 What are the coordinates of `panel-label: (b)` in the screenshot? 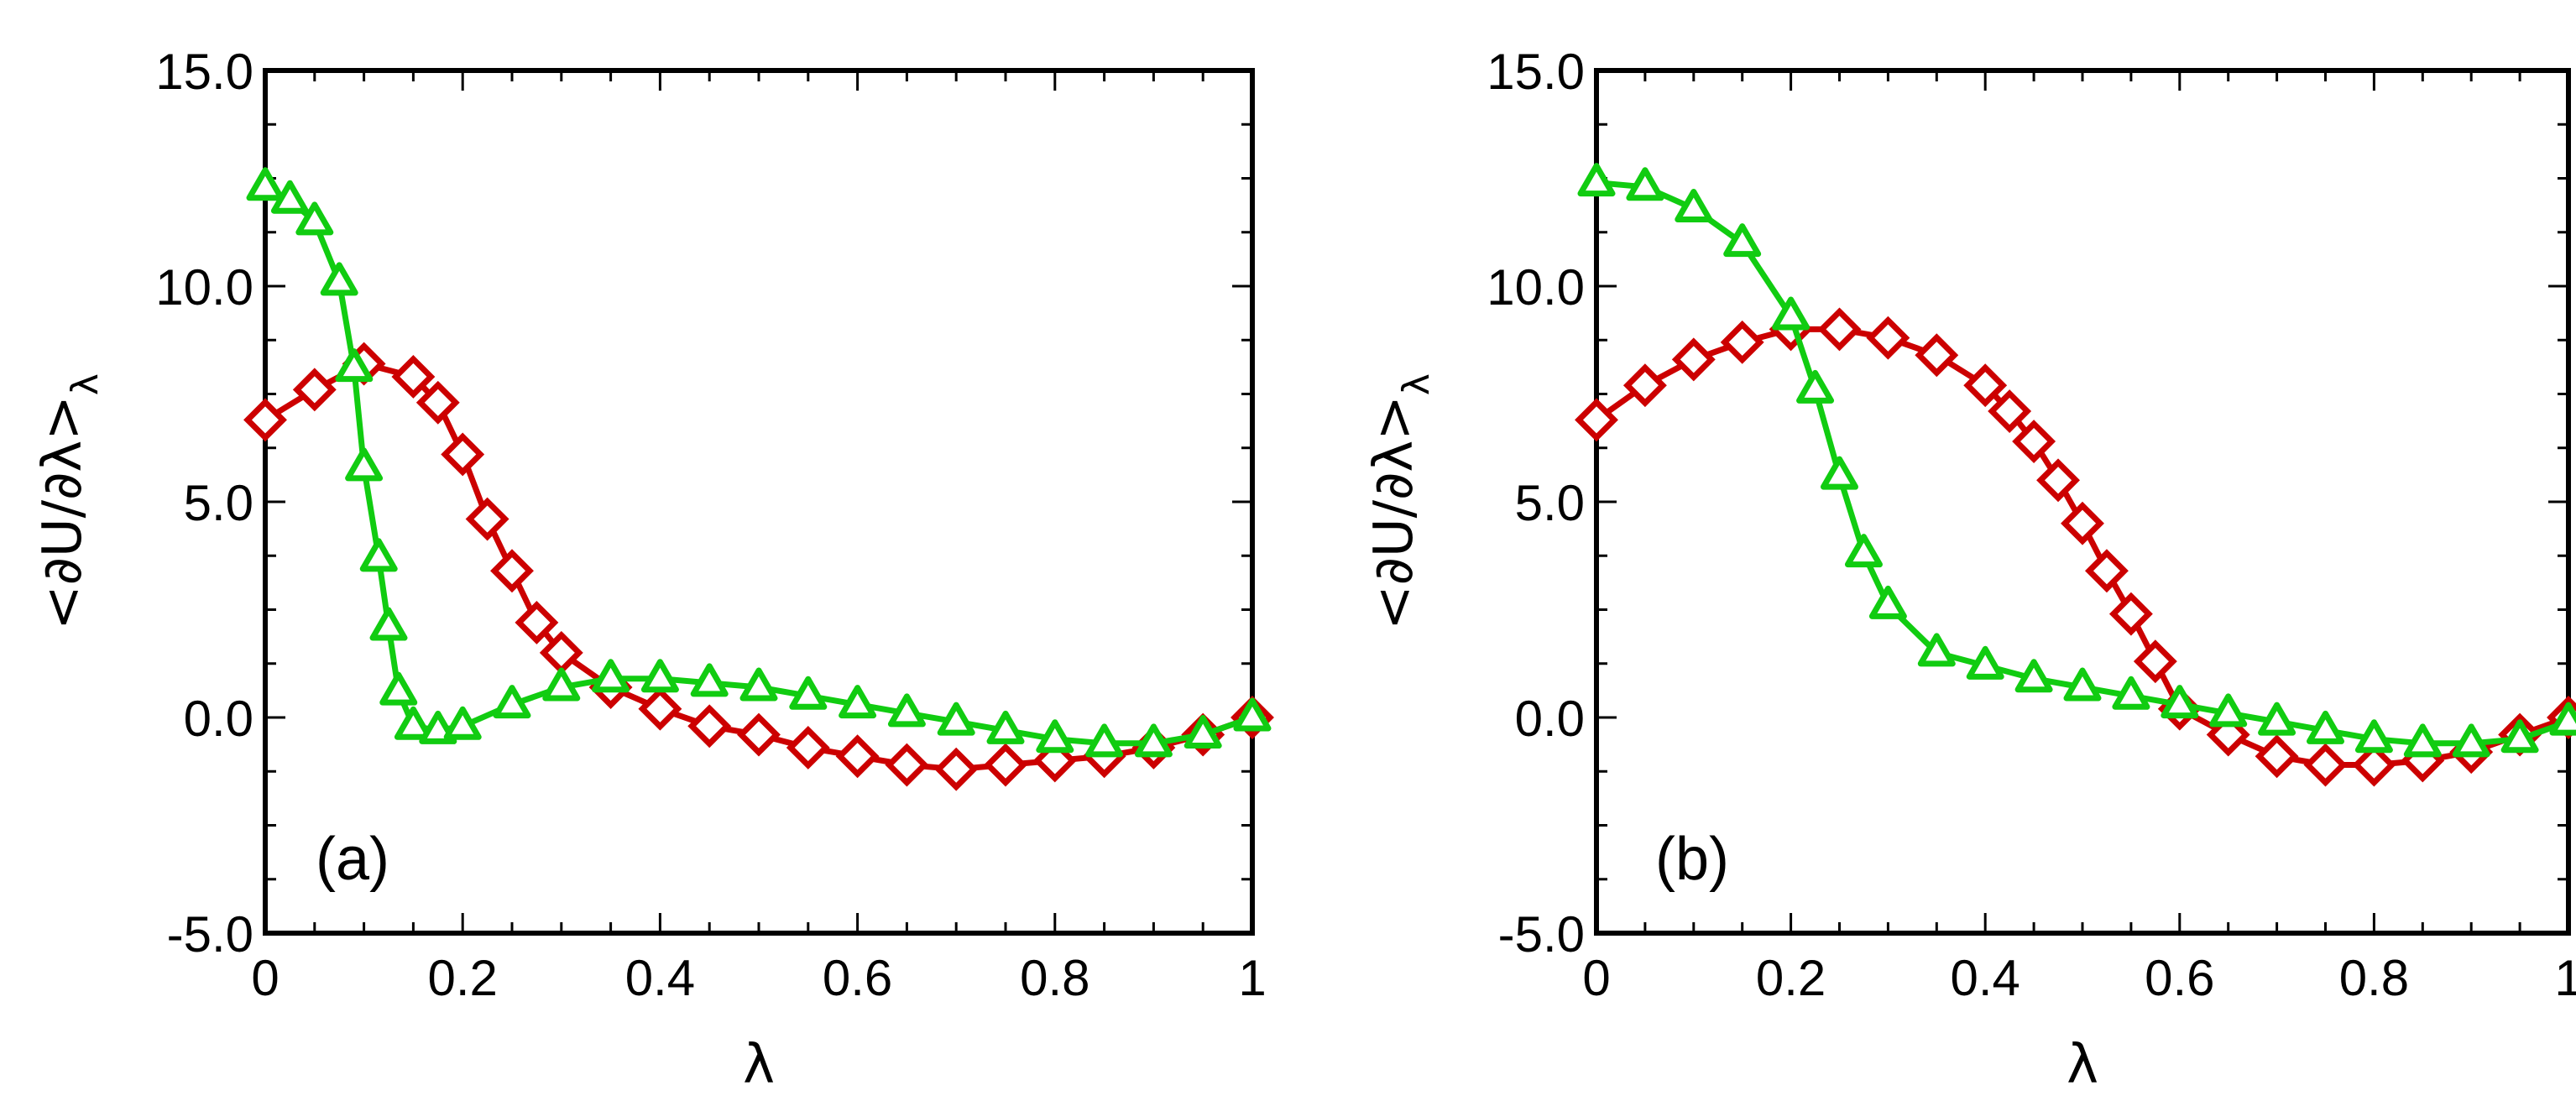 It's located at (1692, 859).